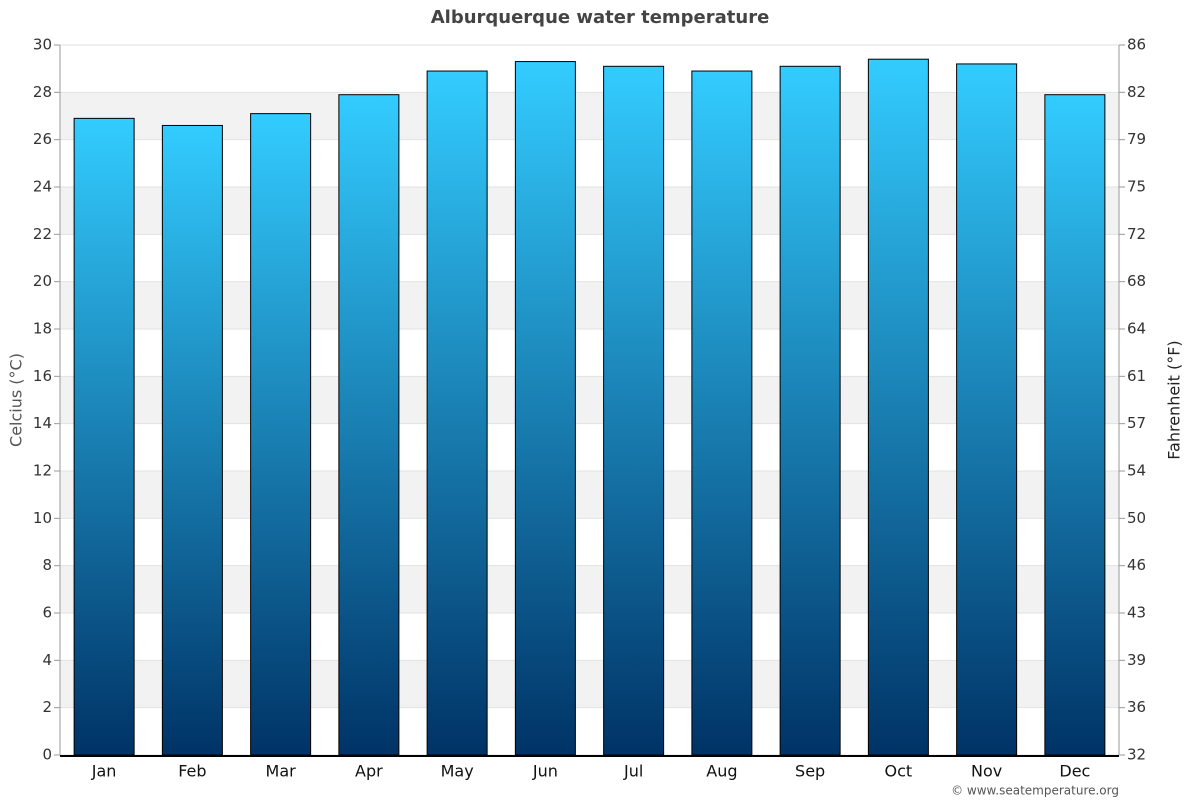 Image resolution: width=1200 pixels, height=804 pixels. What do you see at coordinates (42, 329) in the screenshot?
I see `y-tick-label: 18` at bounding box center [42, 329].